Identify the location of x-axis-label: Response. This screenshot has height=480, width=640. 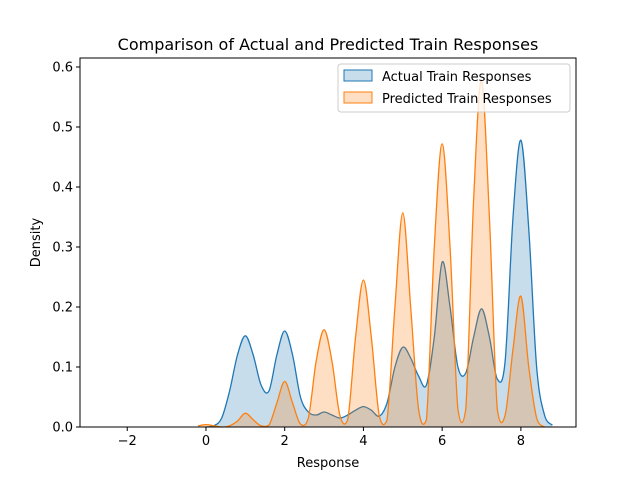
(328, 463).